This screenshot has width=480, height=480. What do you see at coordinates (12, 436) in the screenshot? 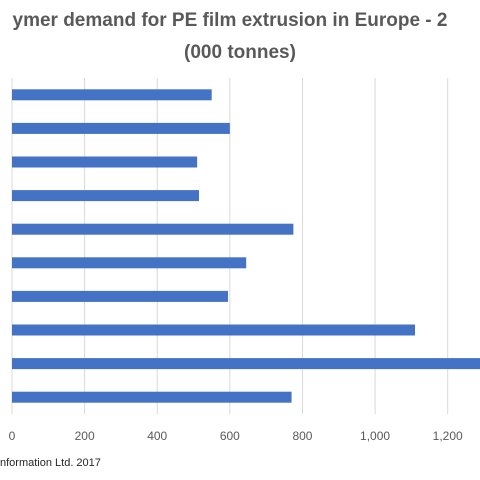
I see `x-tick-label-0: 0` at bounding box center [12, 436].